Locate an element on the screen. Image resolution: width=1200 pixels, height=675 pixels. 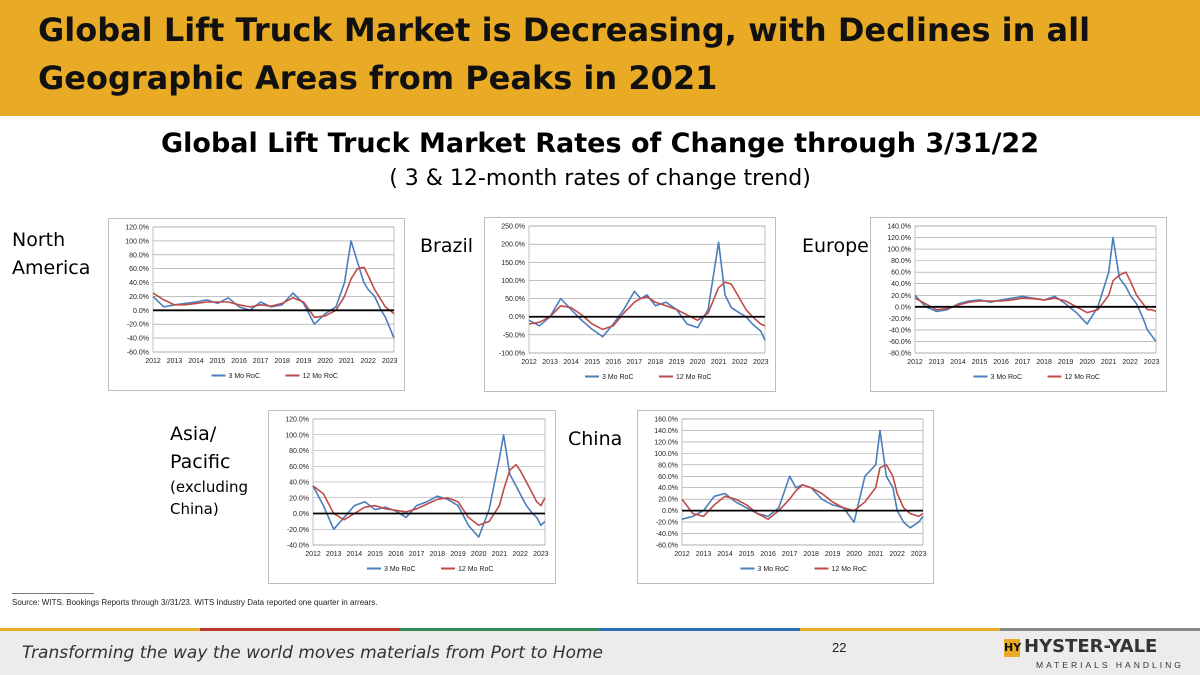
footer-stripe is located at coordinates (600, 629).